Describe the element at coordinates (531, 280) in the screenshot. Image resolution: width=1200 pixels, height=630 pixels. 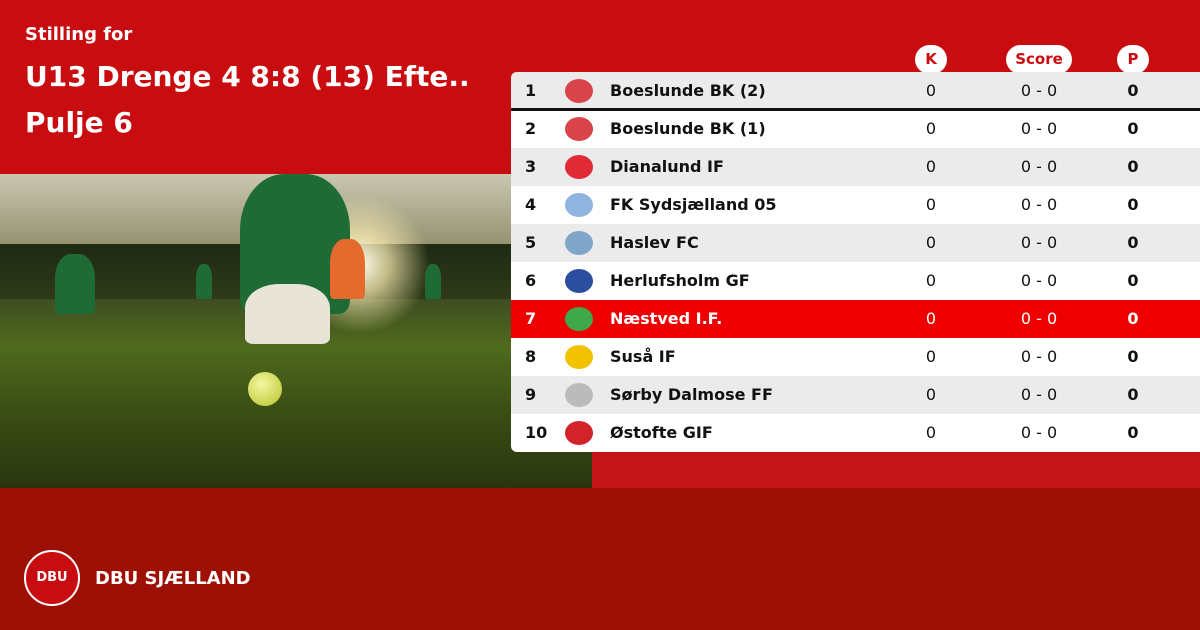
I see `position: 6` at that location.